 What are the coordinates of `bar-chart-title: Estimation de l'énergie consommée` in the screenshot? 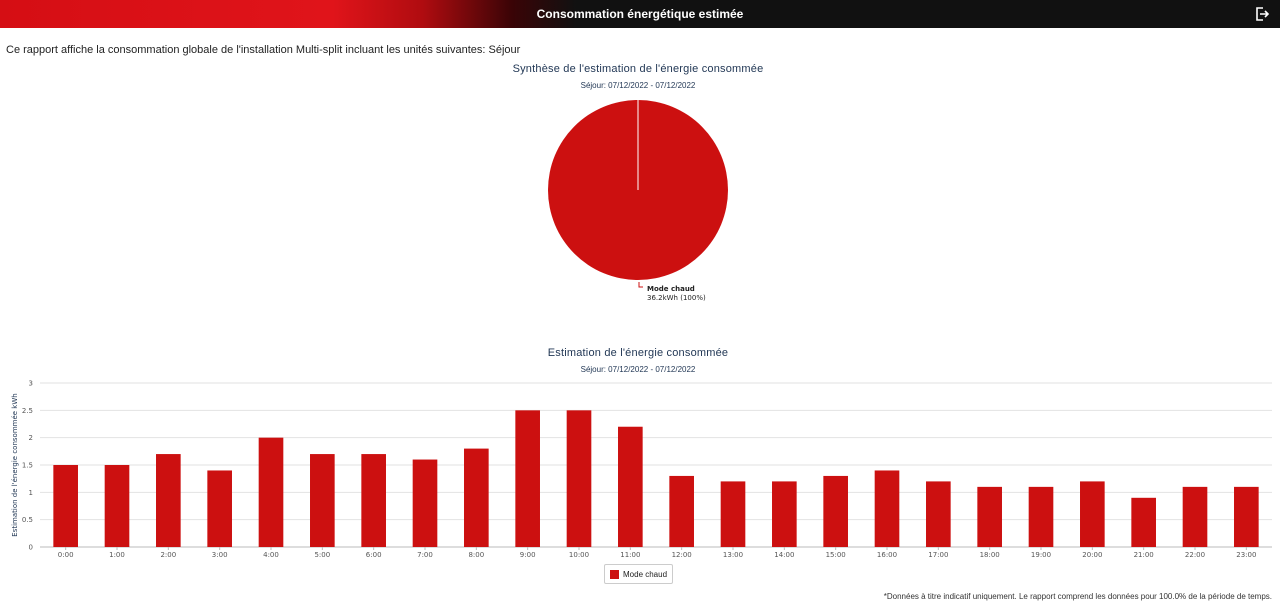 It's located at (638, 353).